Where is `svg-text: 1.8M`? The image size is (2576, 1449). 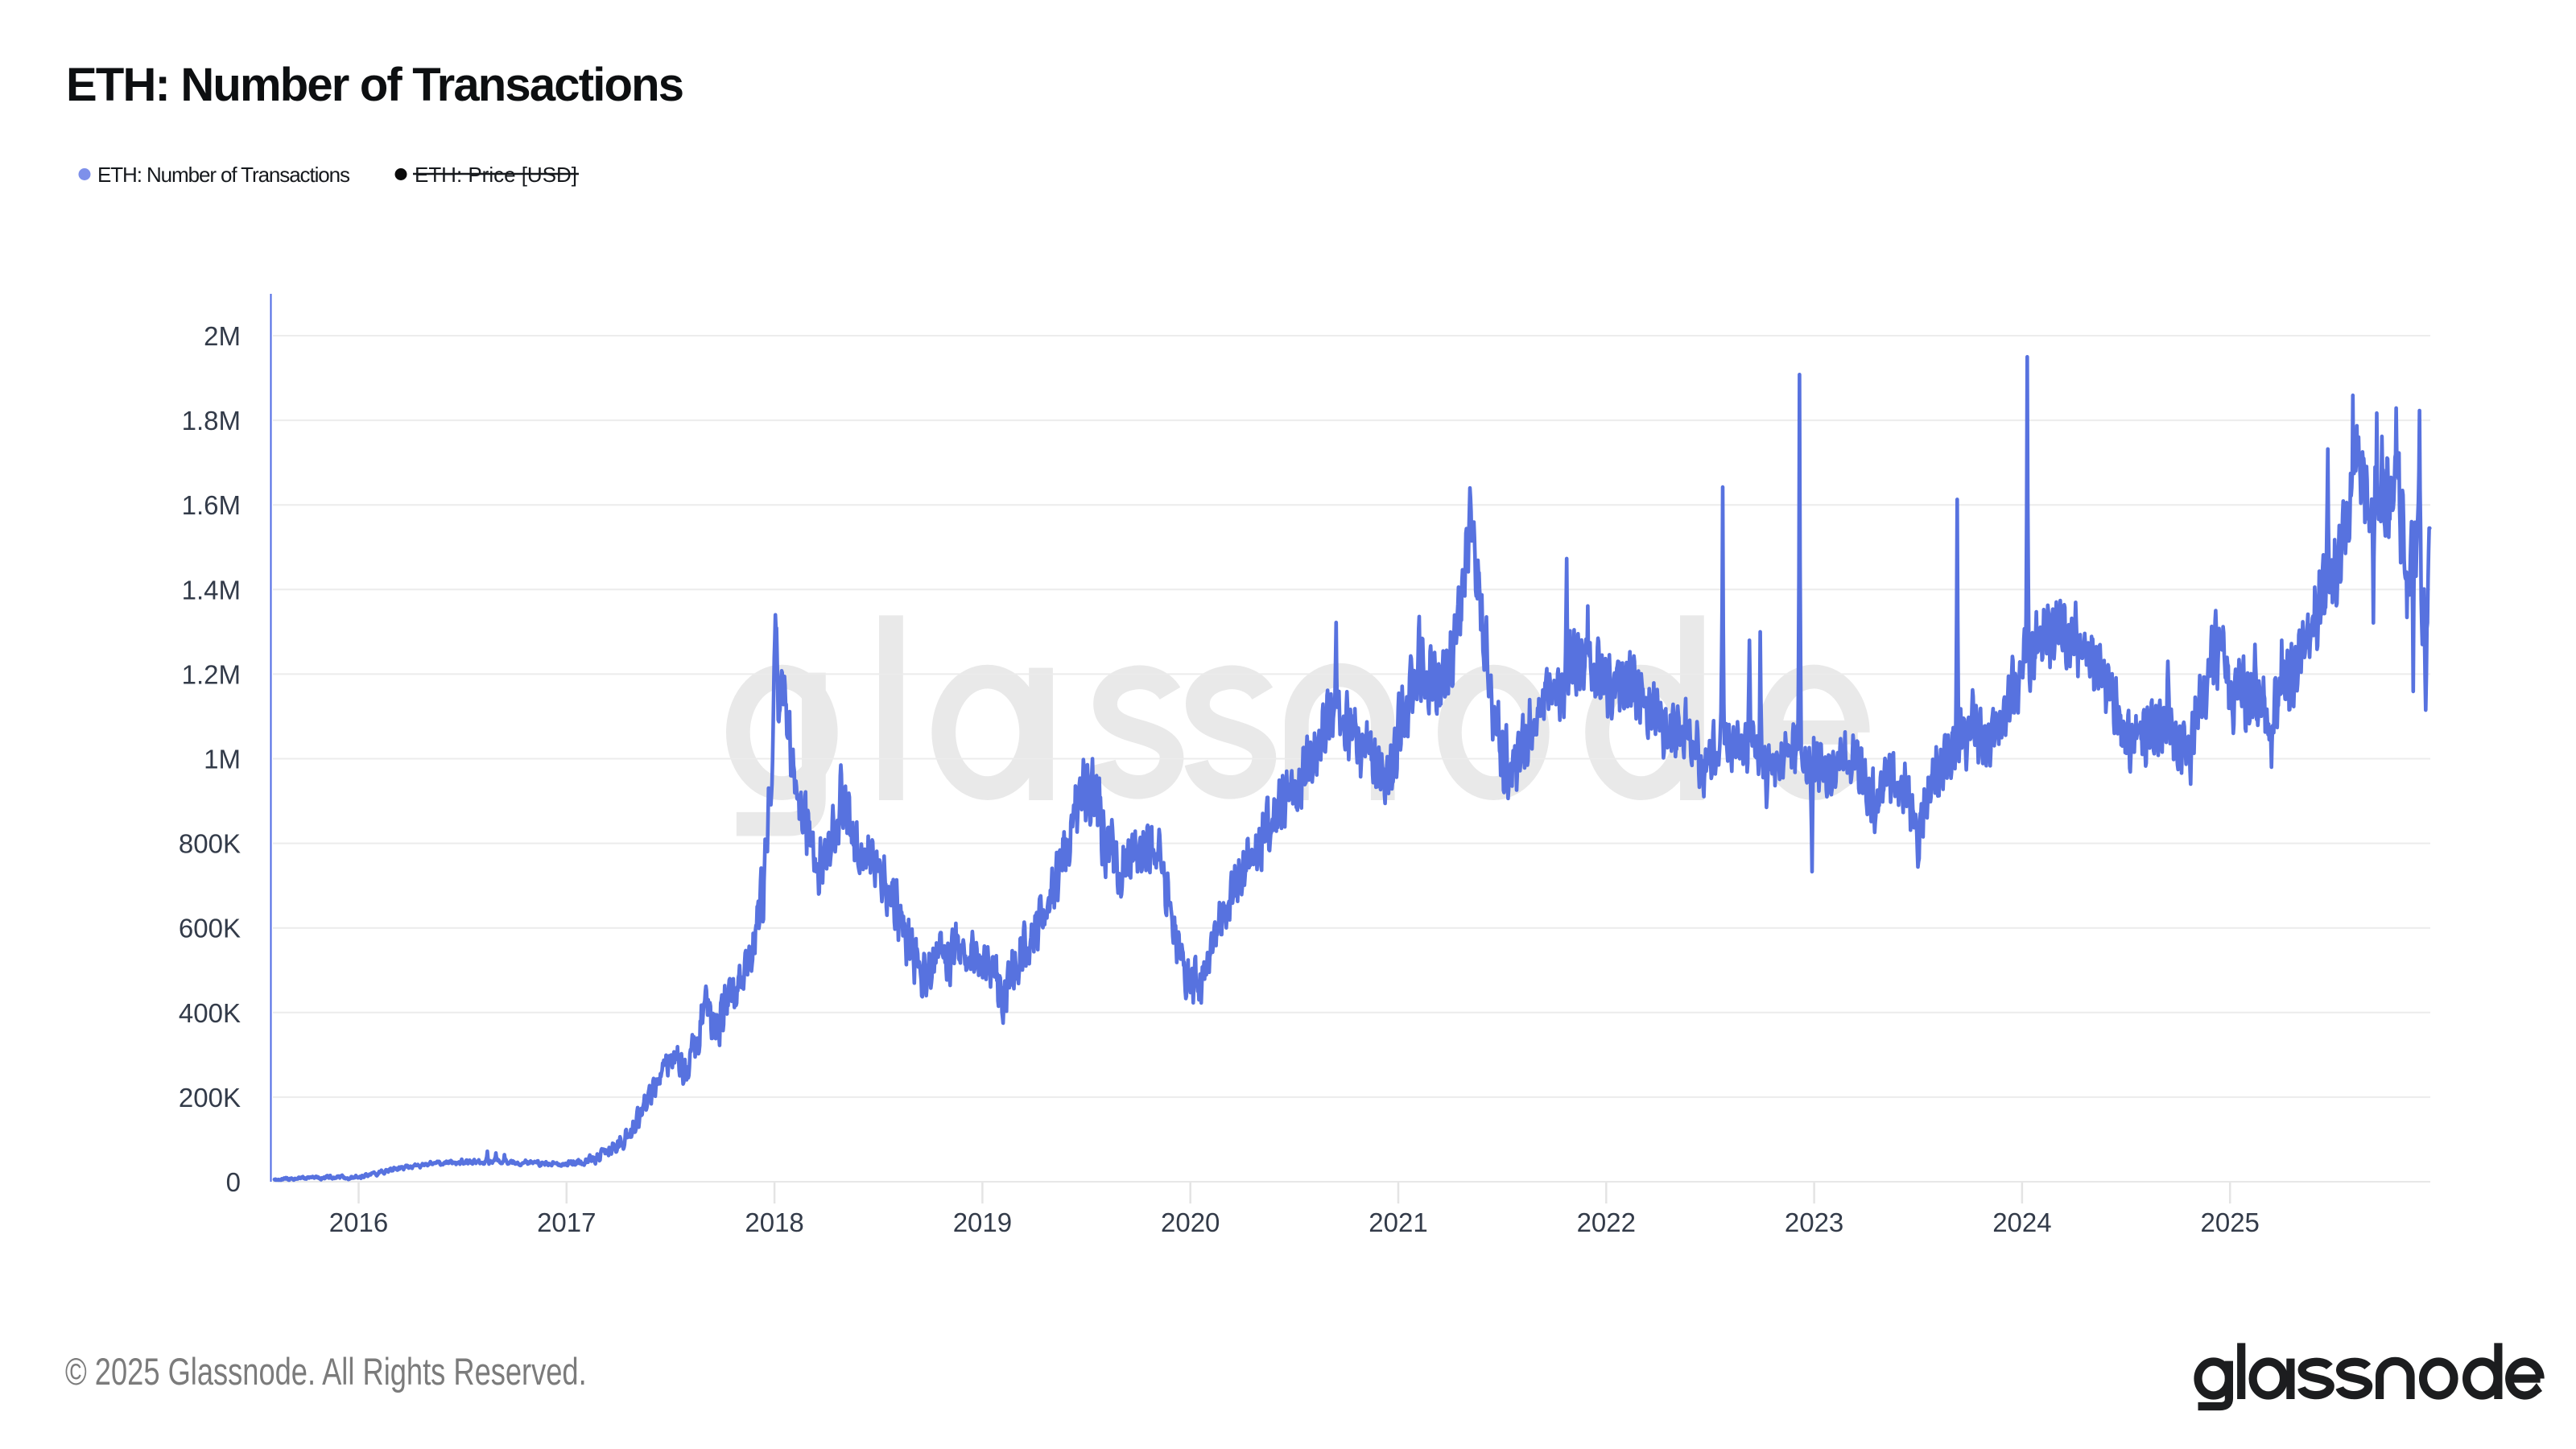 svg-text: 1.8M is located at coordinates (211, 421).